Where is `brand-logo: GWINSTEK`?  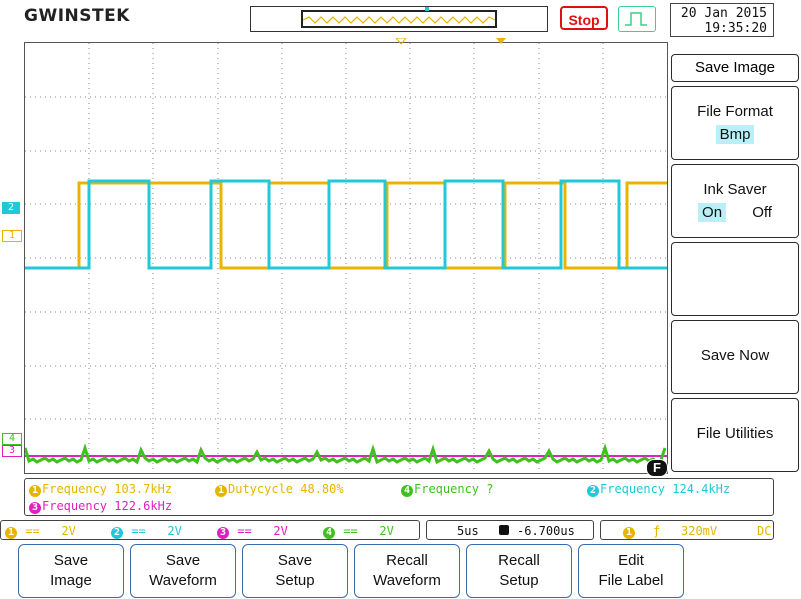 brand-logo: GWINSTEK is located at coordinates (77, 16).